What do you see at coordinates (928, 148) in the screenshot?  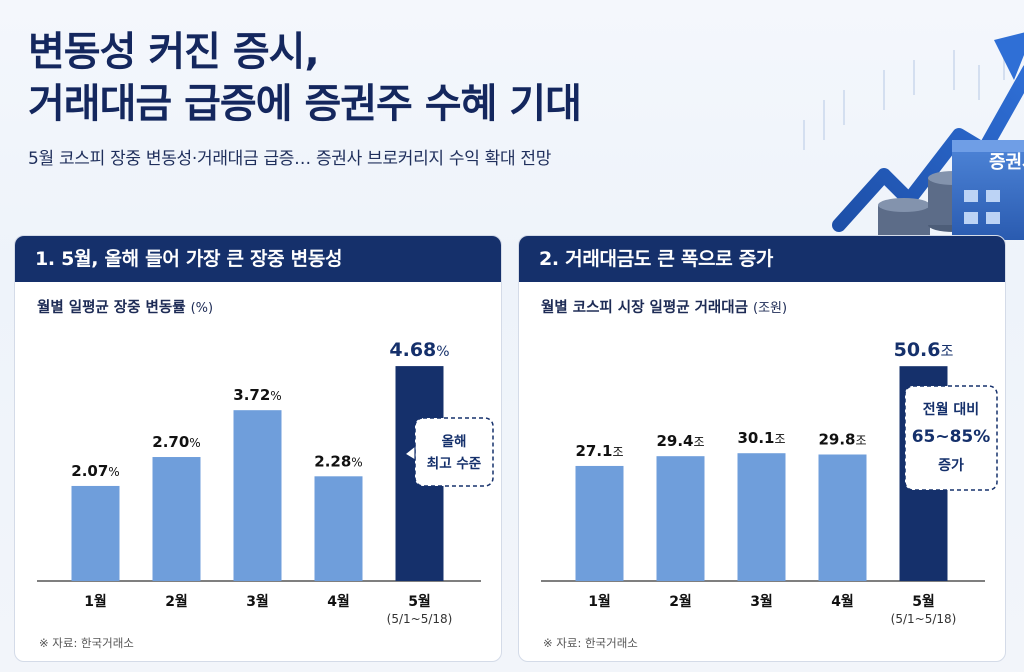 I see `trend-arrow-icon` at bounding box center [928, 148].